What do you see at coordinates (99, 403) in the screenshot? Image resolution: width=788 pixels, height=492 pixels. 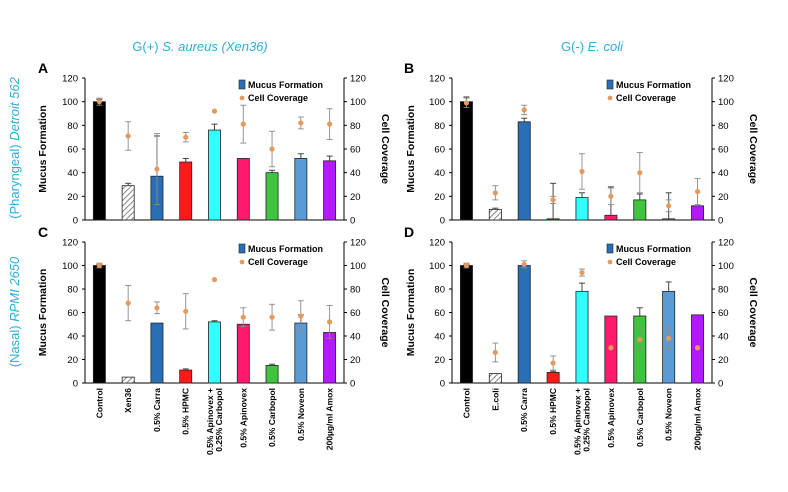 I see `category-label: Control` at bounding box center [99, 403].